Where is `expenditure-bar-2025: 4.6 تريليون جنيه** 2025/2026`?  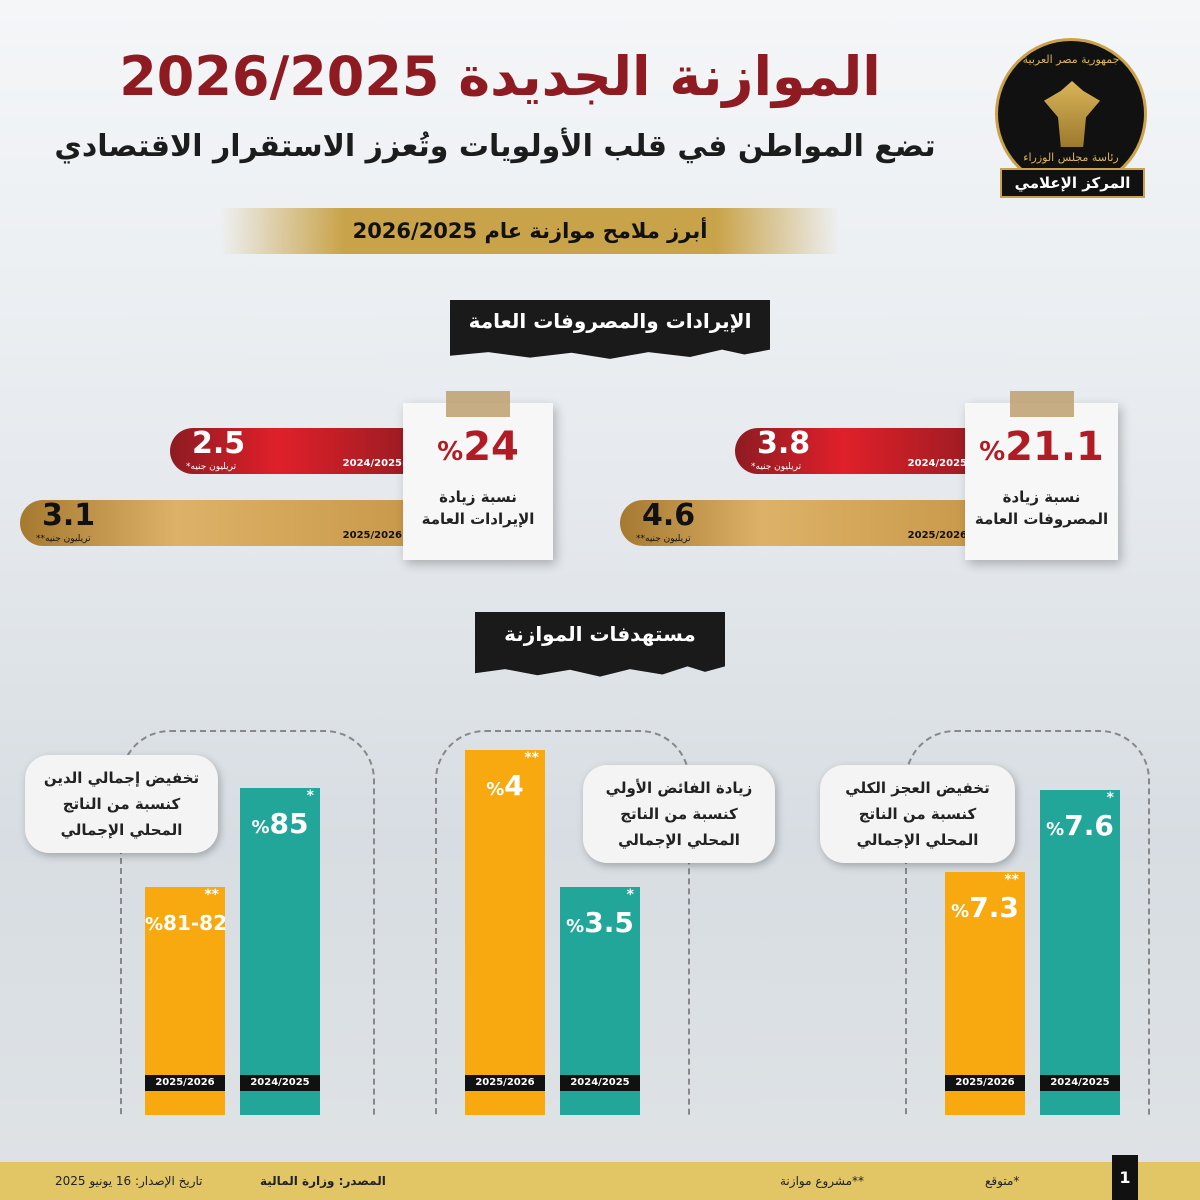 expenditure-bar-2025: 4.6 تريليون جنيه** 2025/2026 is located at coordinates (797, 523).